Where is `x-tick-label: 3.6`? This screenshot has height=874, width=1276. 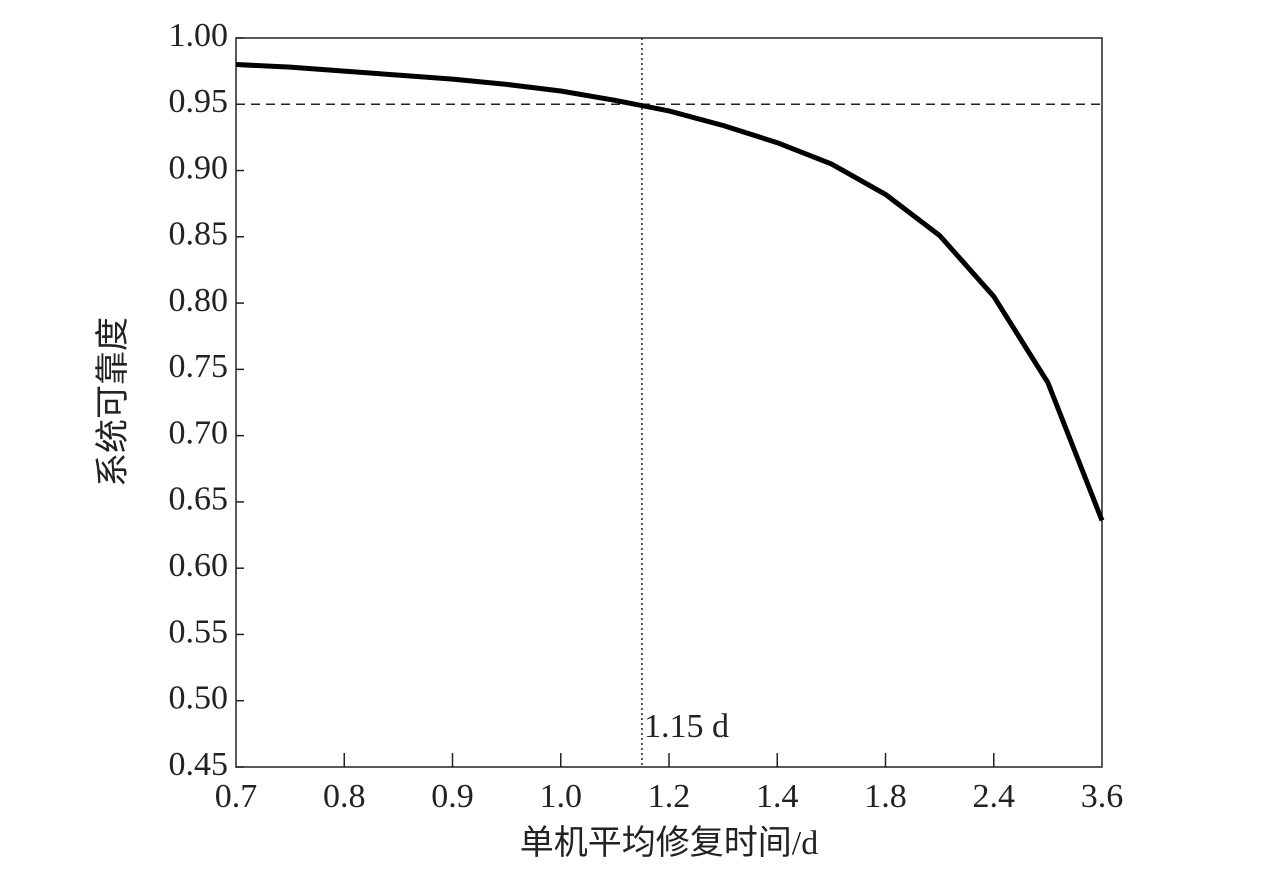 x-tick-label: 3.6 is located at coordinates (1102, 796).